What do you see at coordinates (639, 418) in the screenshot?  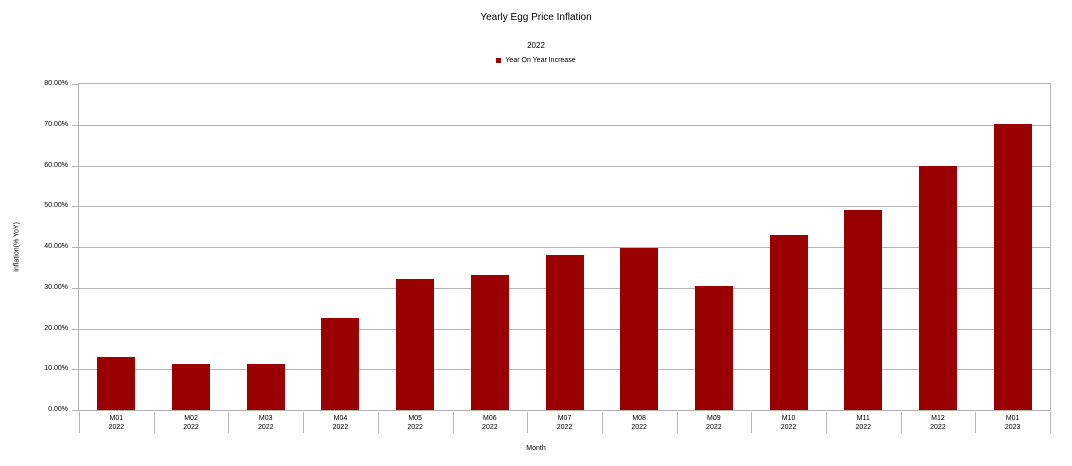 I see `x-label-month: M08` at bounding box center [639, 418].